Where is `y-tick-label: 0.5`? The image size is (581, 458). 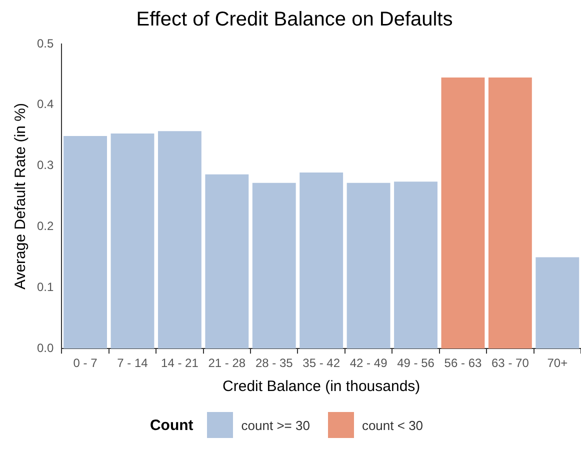
y-tick-label: 0.5 is located at coordinates (45, 43).